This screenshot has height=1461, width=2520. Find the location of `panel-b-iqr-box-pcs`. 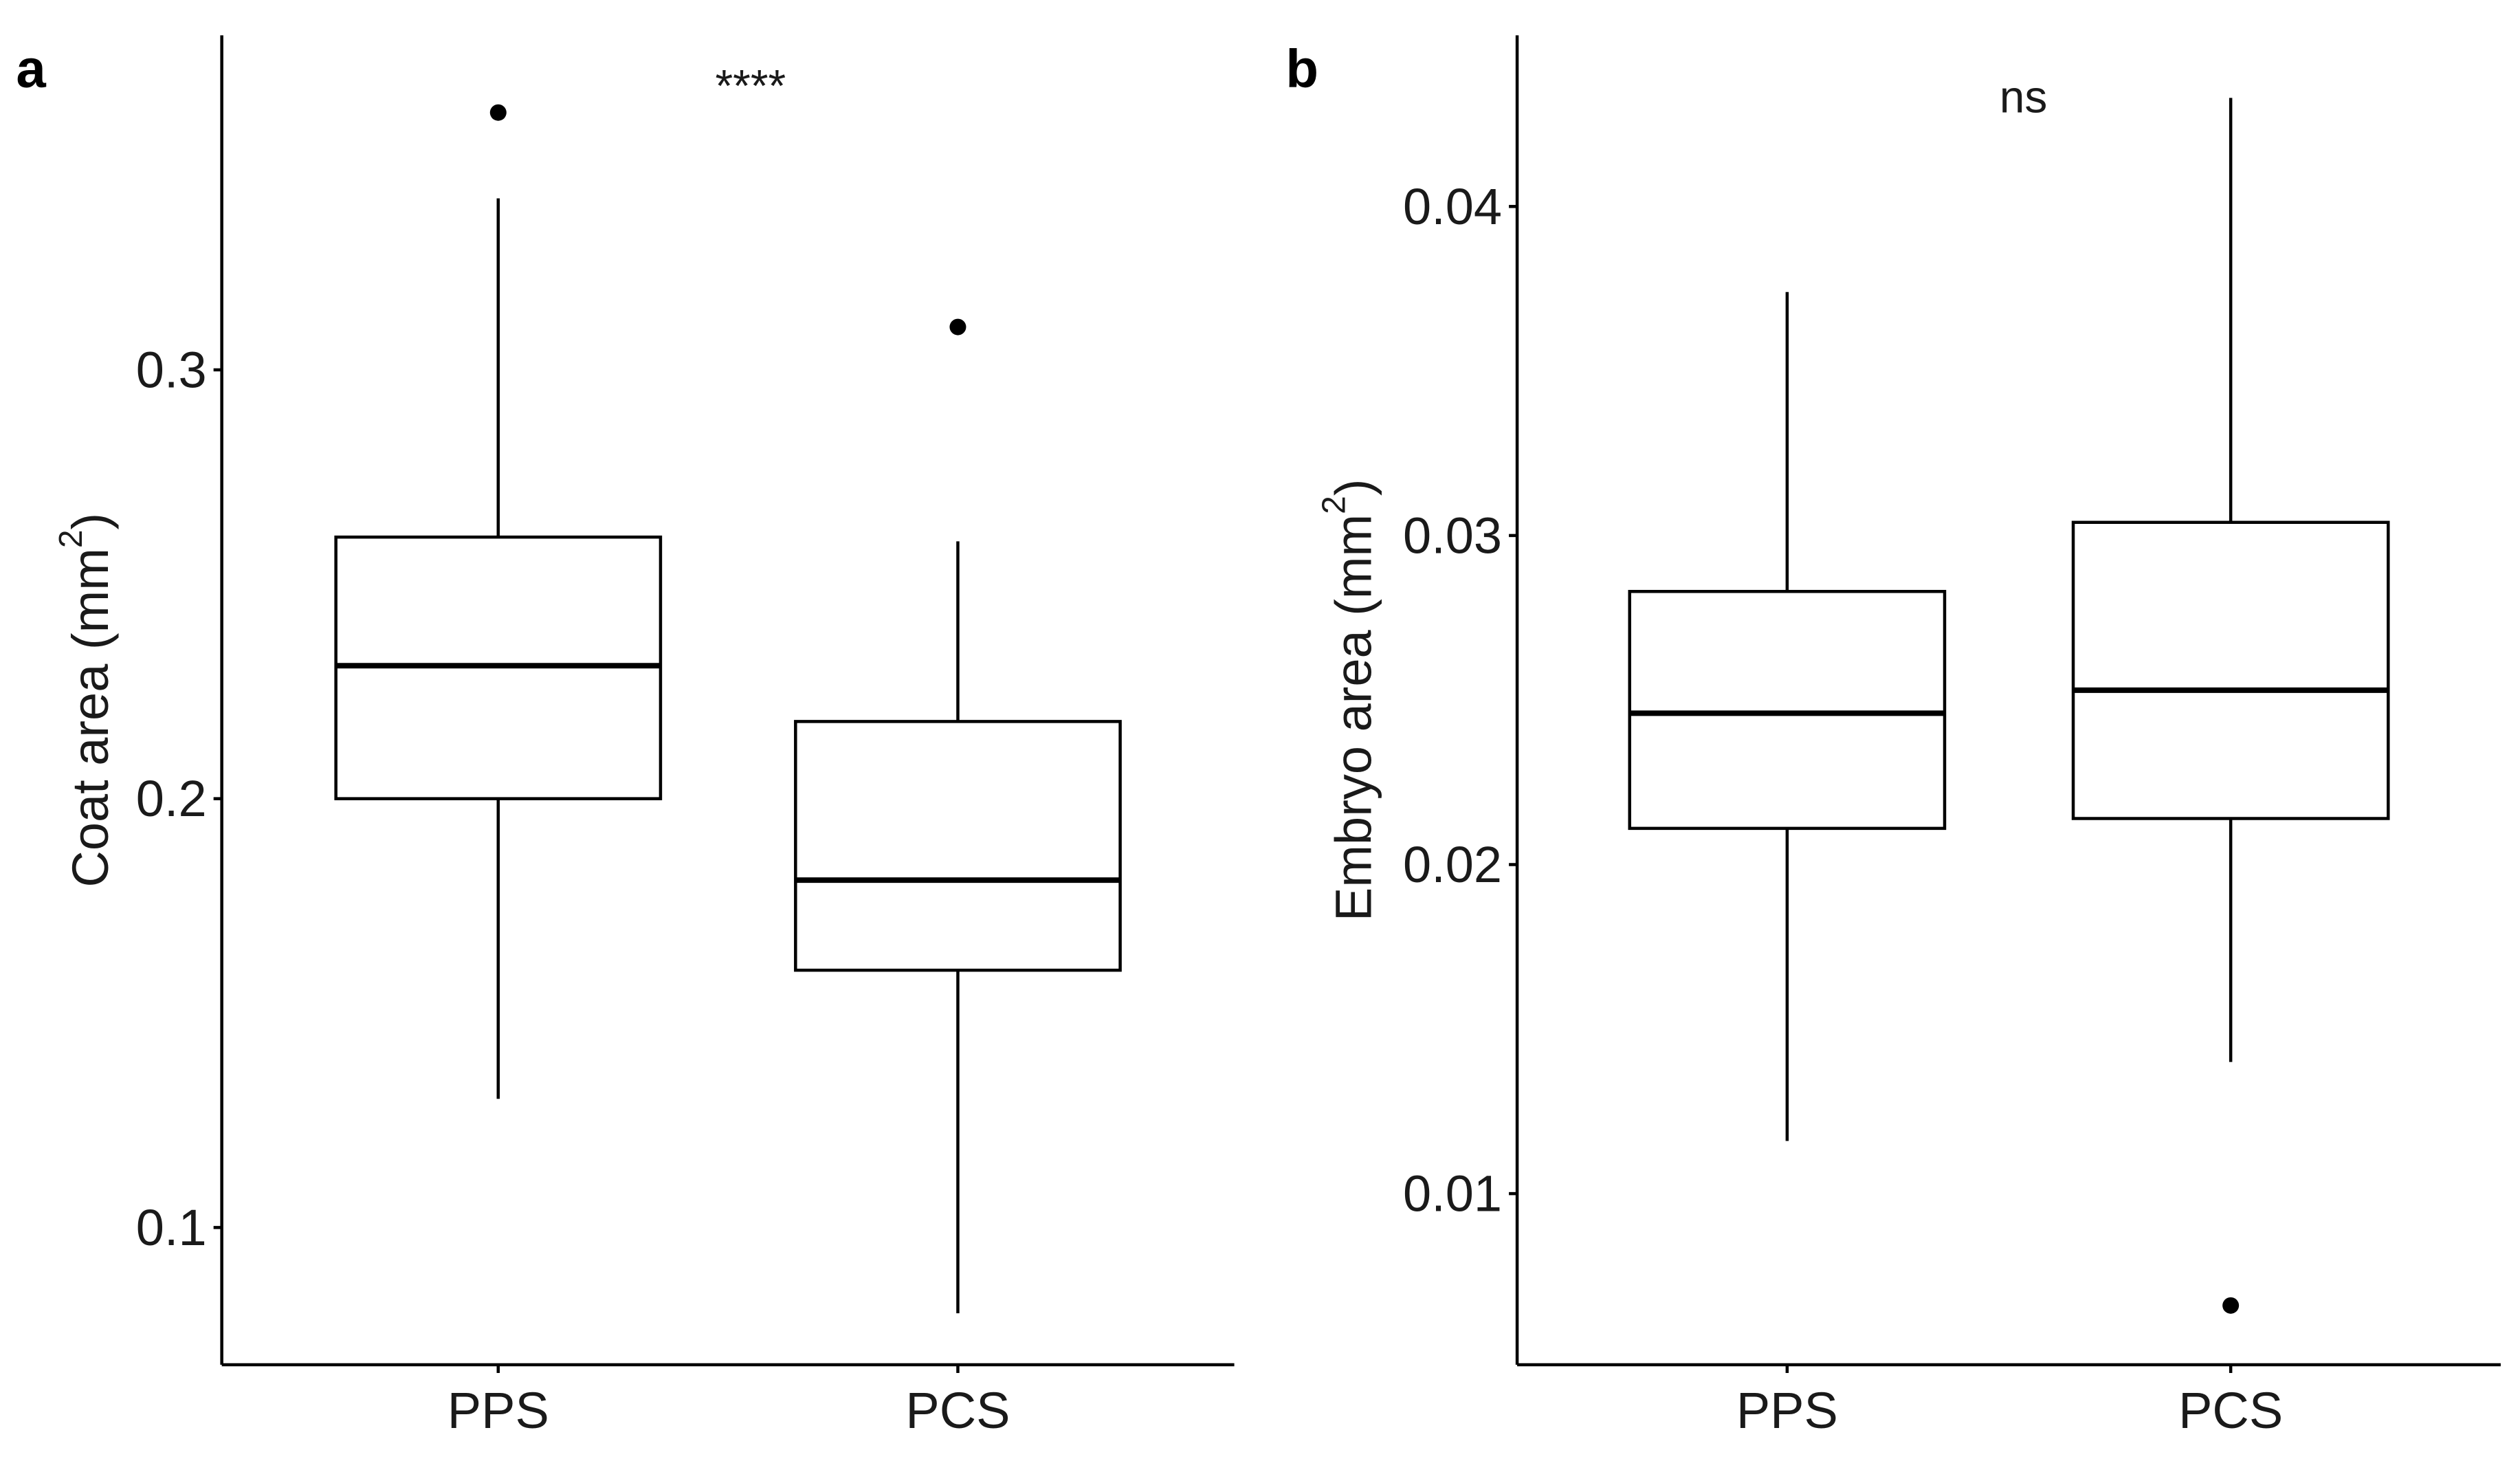

panel-b-iqr-box-pcs is located at coordinates (2230, 670).